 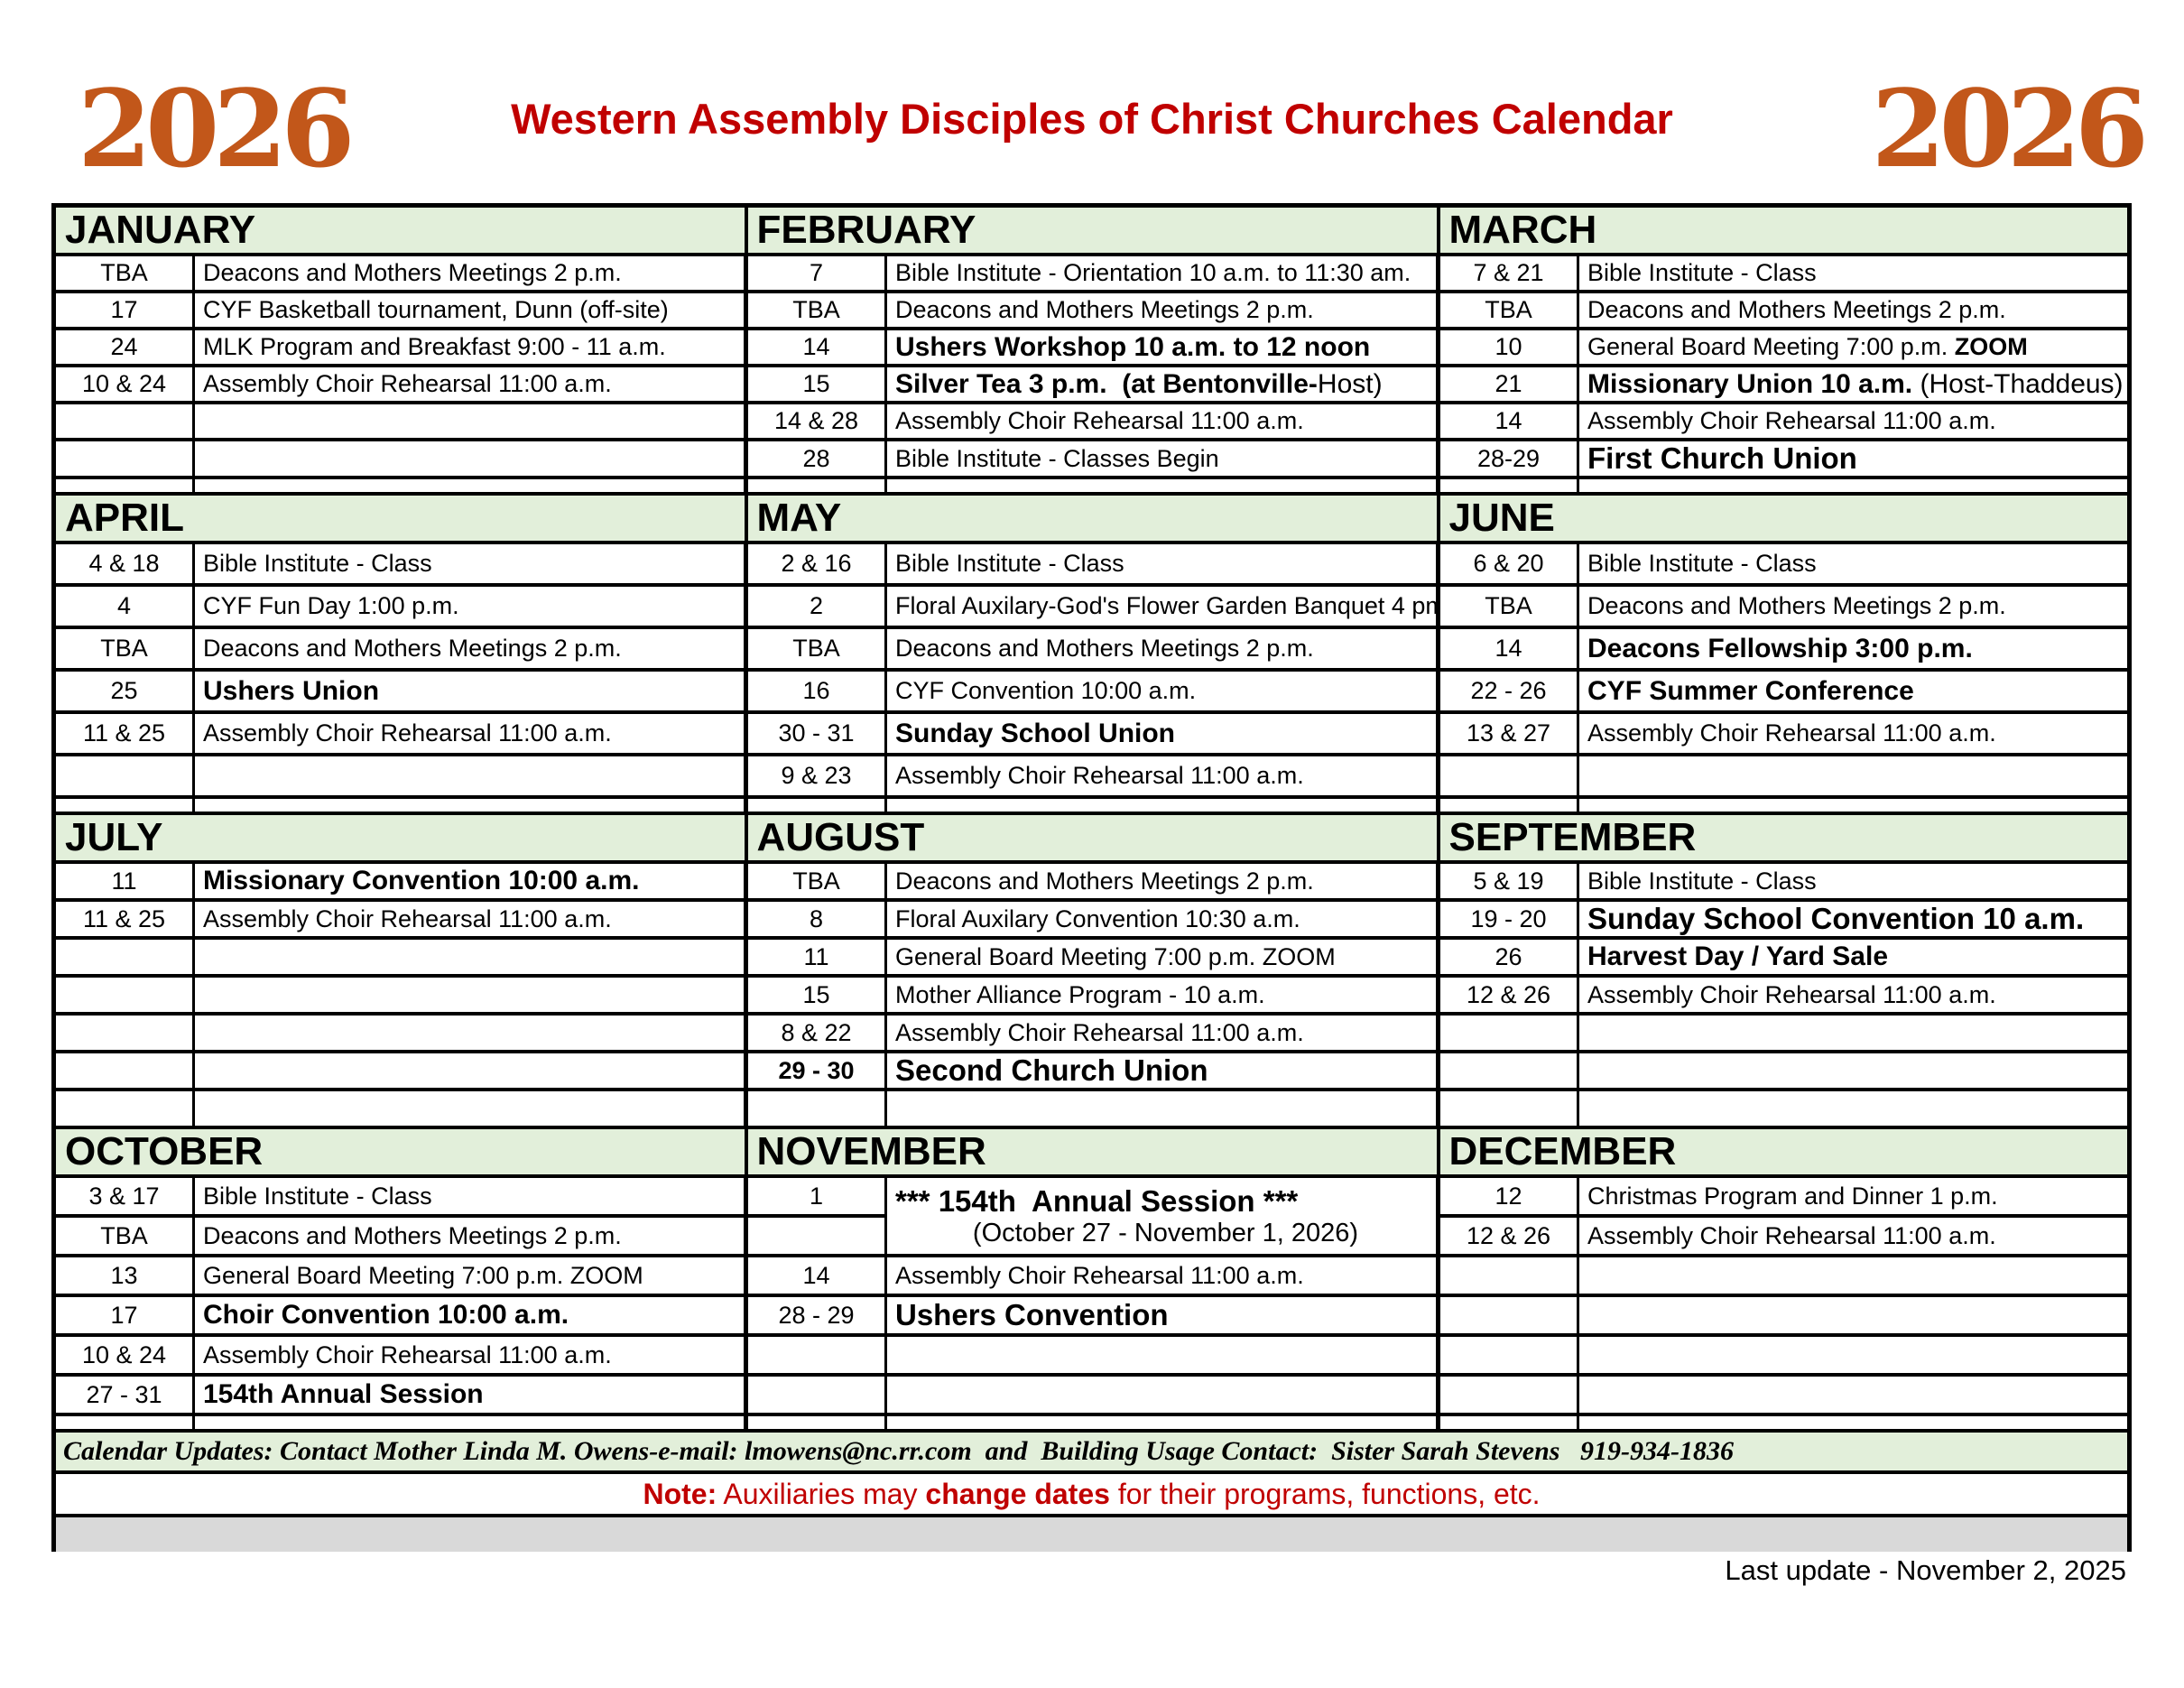 I want to click on event-date-cell: 5 & 19, so click(x=1508, y=881).